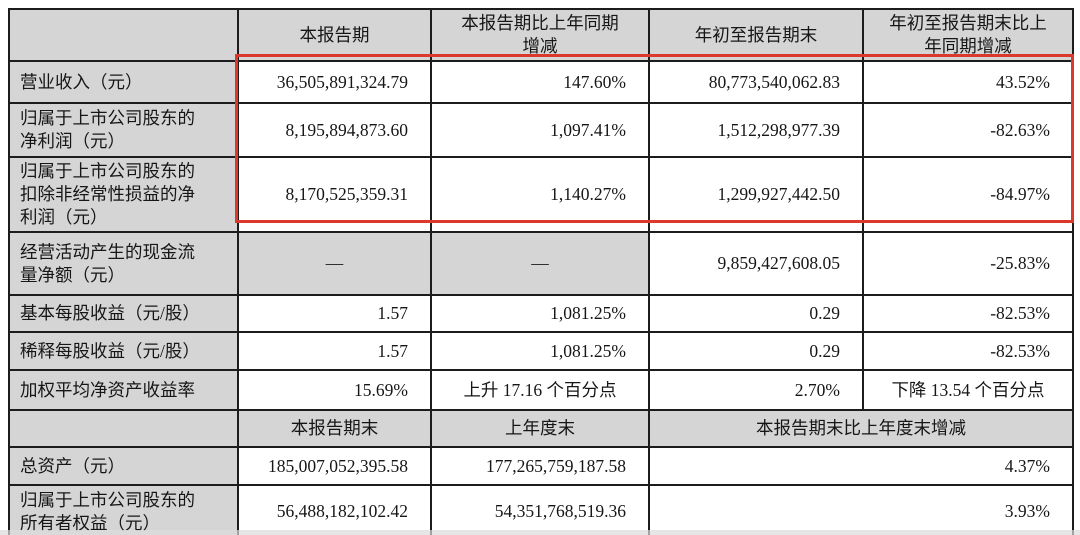 The image size is (1080, 535). I want to click on row-diluted-eps: 稀释每股收益（元/股） 1.57 1,081.25% 0.29 -82.53%, so click(541, 351).